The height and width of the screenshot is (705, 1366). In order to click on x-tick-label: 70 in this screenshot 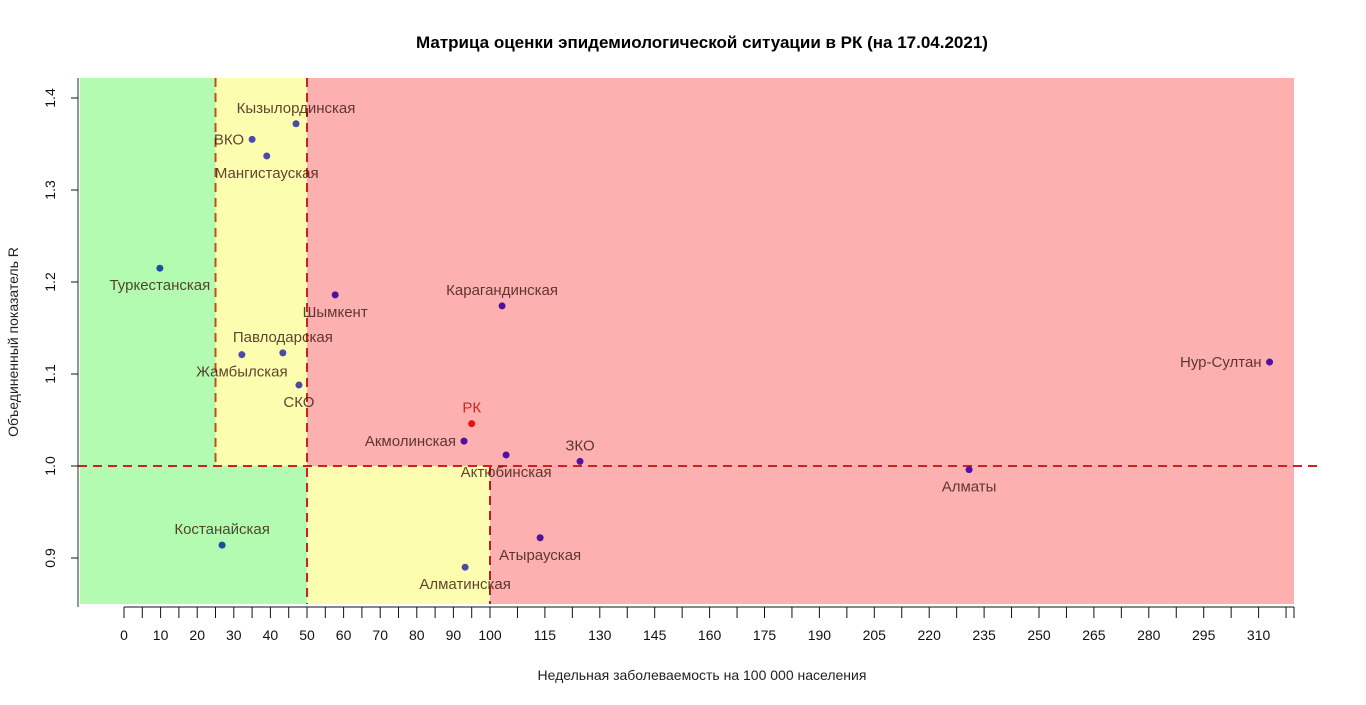, I will do `click(380, 635)`.